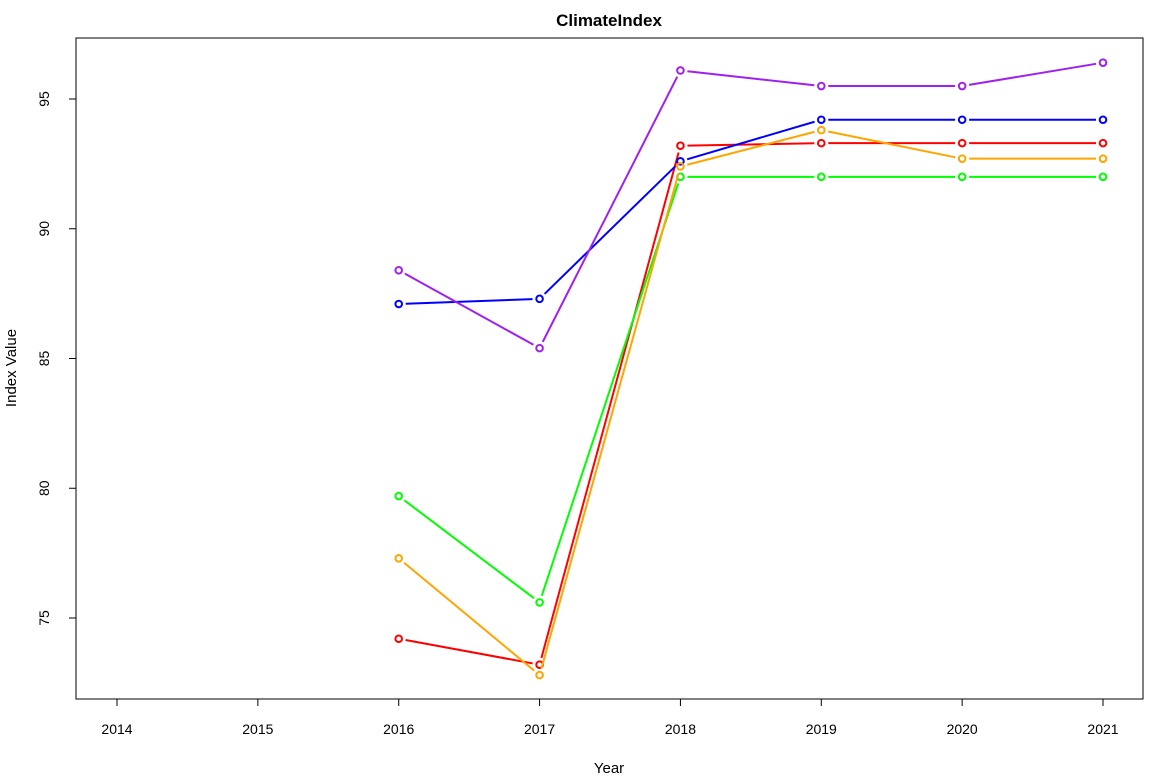 This screenshot has height=776, width=1162. Describe the element at coordinates (680, 729) in the screenshot. I see `x-tick-label: 2018` at that location.